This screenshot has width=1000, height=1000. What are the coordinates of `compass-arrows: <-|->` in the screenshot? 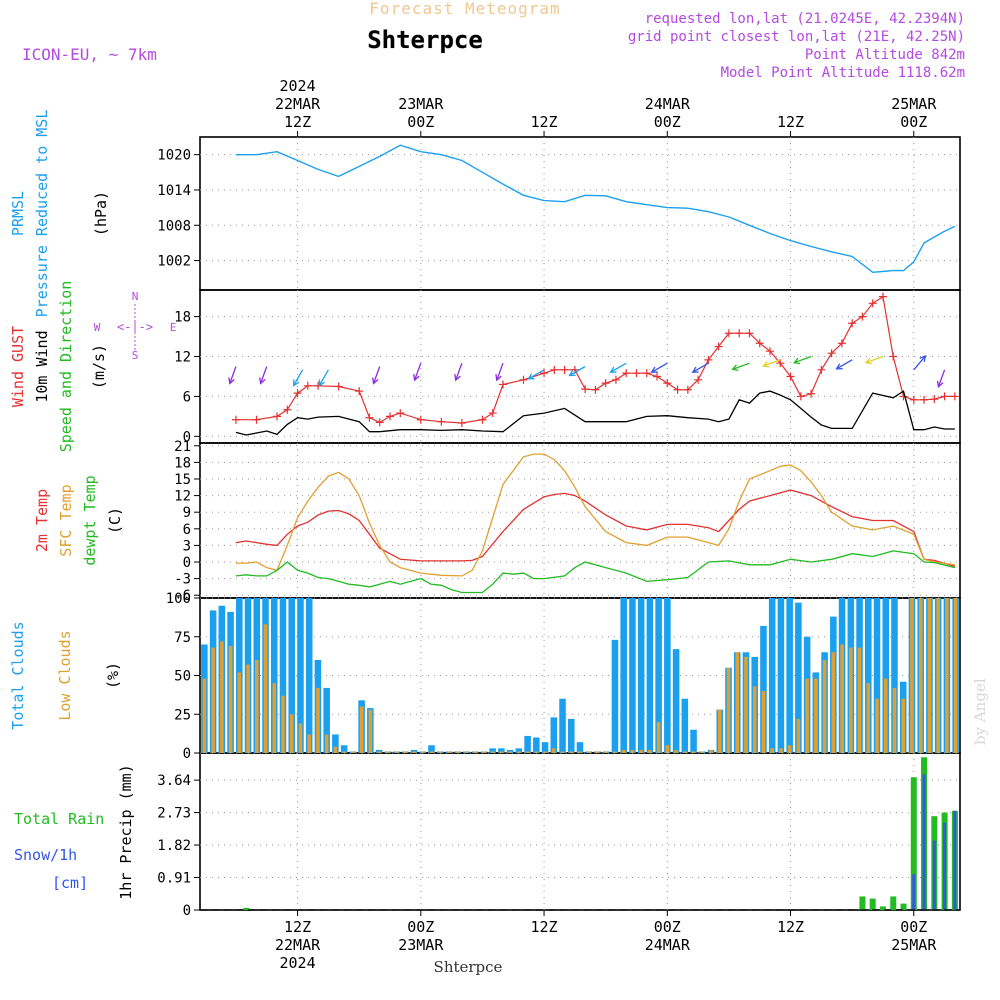 It's located at (135, 327).